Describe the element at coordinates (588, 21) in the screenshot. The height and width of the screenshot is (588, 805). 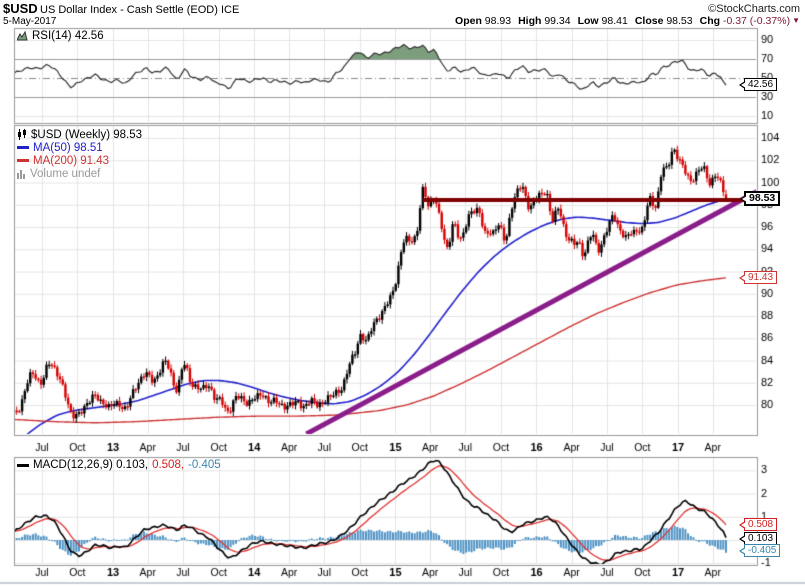
I see `low-label: Low` at that location.